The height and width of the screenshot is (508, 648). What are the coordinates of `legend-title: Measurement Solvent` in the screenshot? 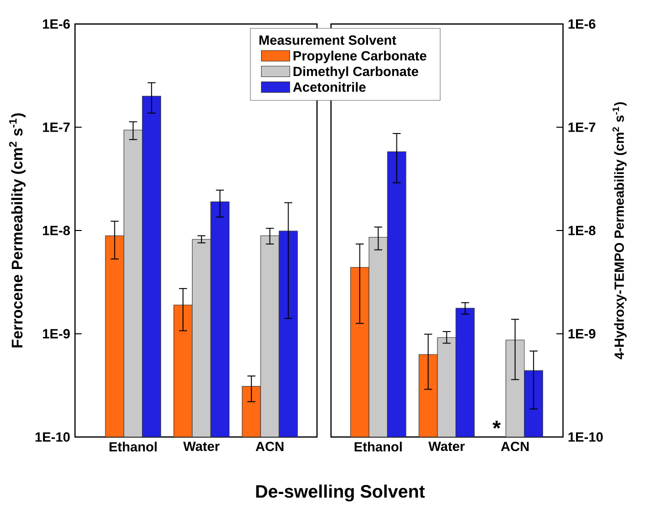 It's located at (327, 40).